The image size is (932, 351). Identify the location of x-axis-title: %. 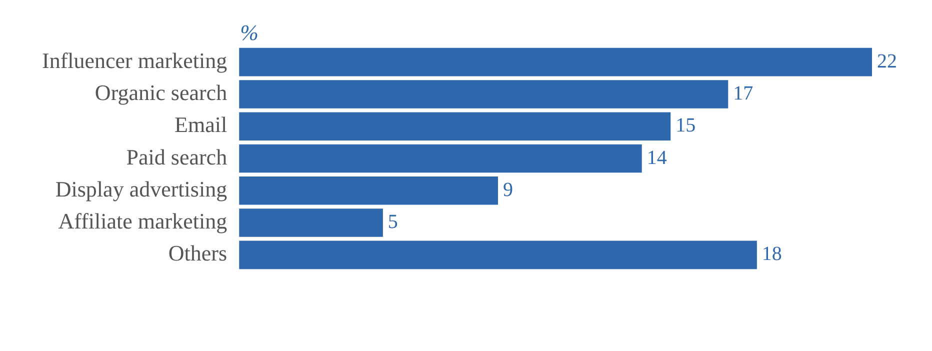
(249, 32).